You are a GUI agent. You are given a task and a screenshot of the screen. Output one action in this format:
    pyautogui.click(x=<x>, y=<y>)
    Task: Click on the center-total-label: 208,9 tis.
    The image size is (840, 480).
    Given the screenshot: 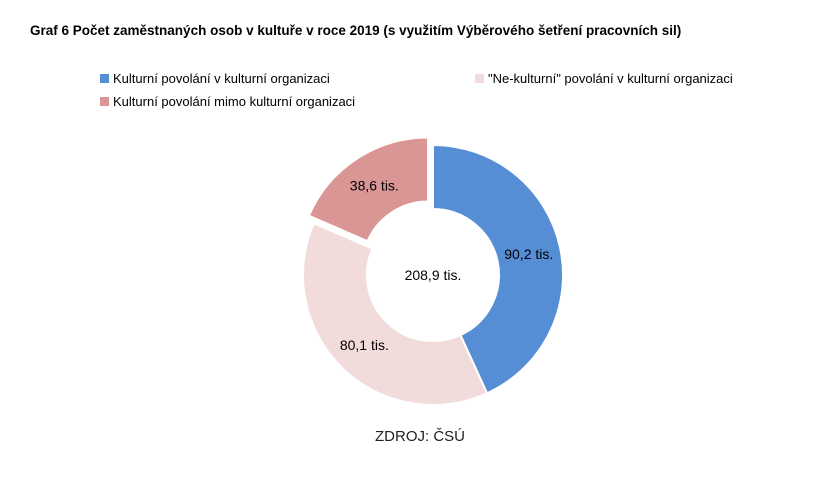 What is the action you would take?
    pyautogui.click(x=433, y=275)
    